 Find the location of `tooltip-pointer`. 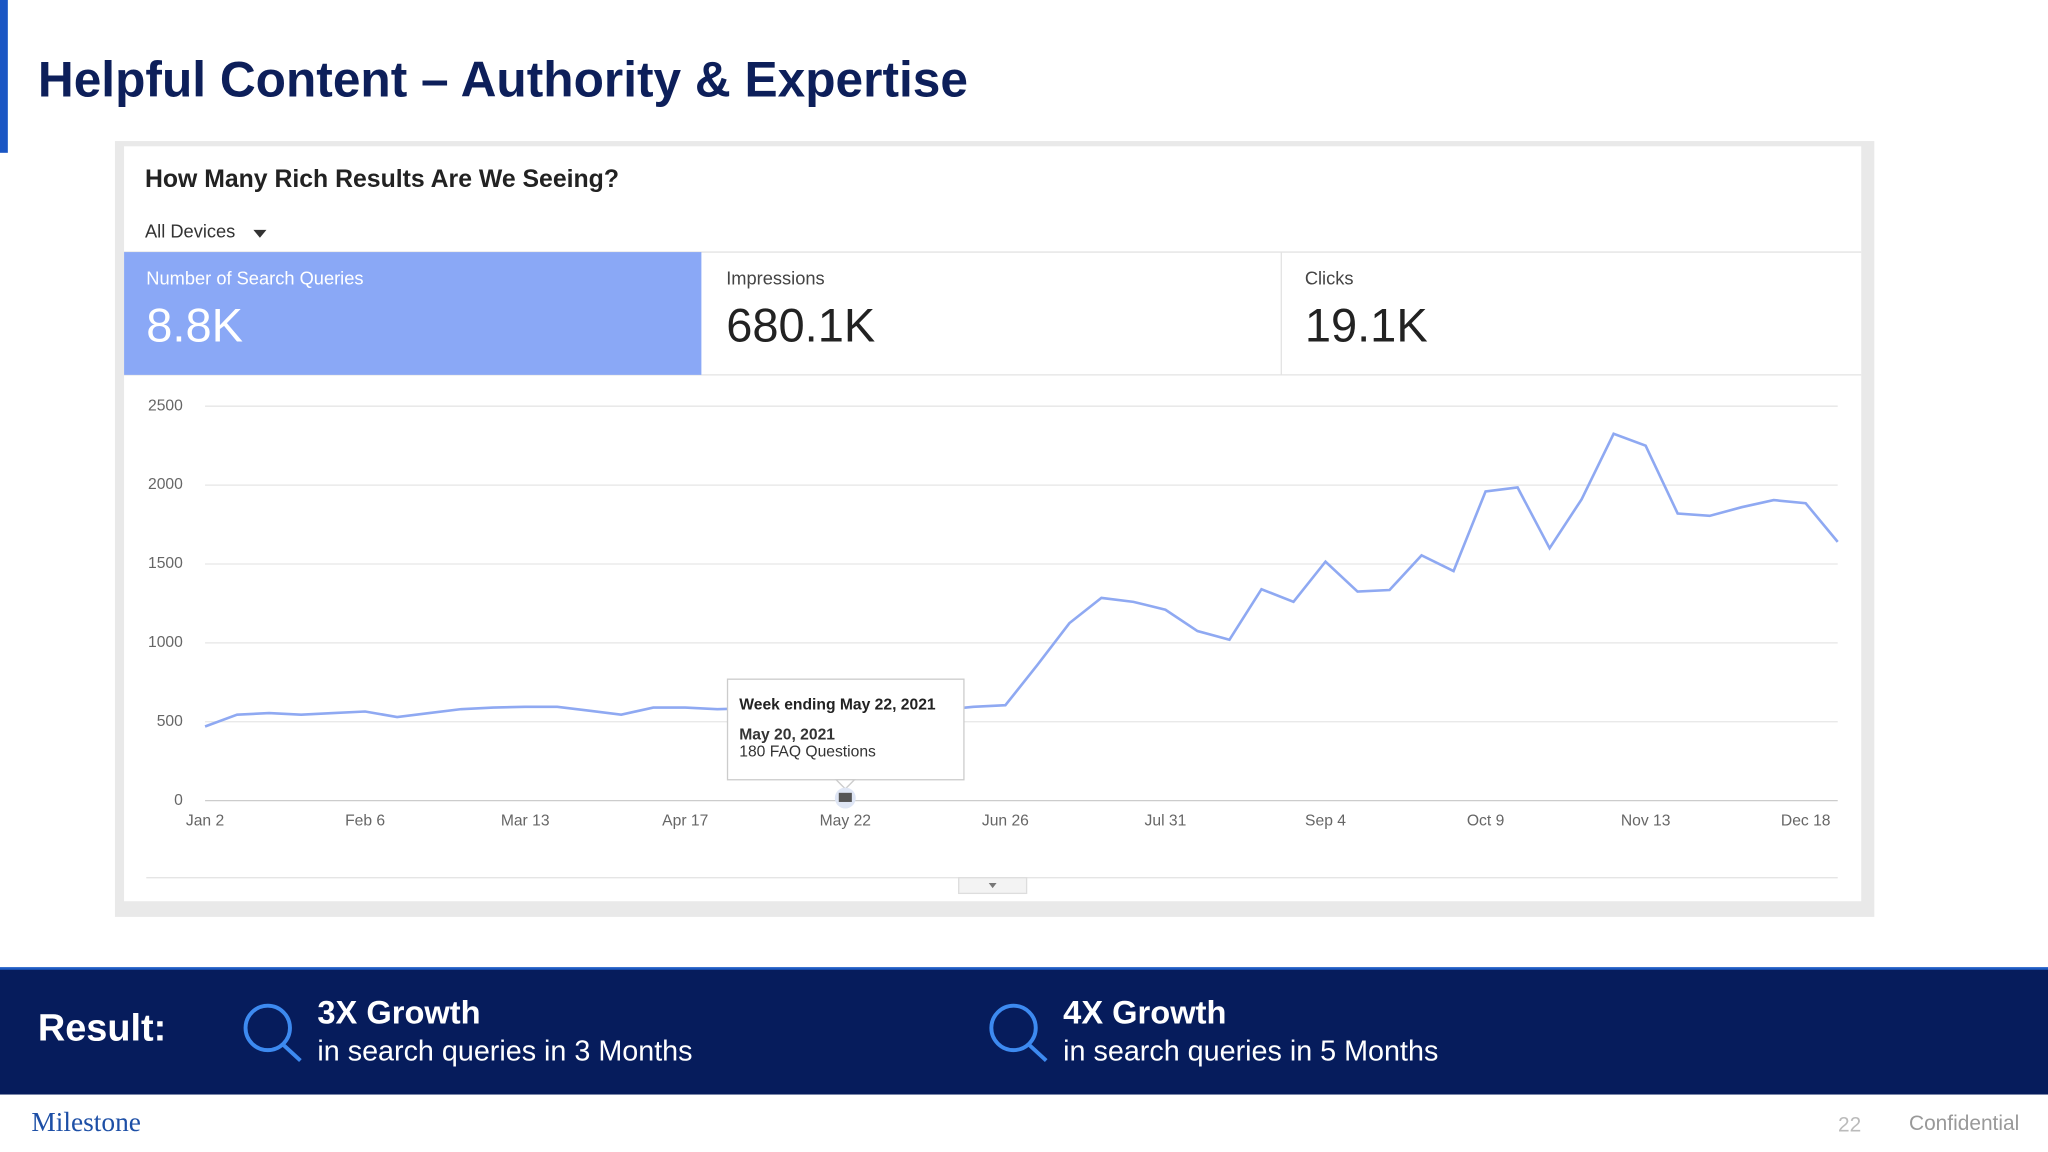

tooltip-pointer is located at coordinates (845, 784).